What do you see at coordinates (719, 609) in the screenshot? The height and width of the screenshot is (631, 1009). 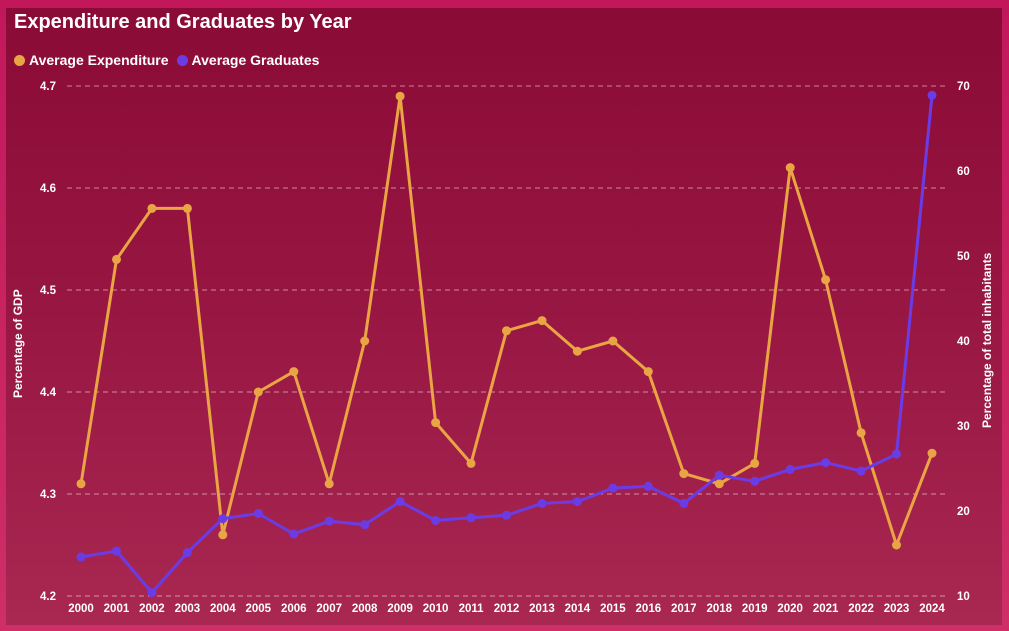 I see `x-tick-label: 2018` at bounding box center [719, 609].